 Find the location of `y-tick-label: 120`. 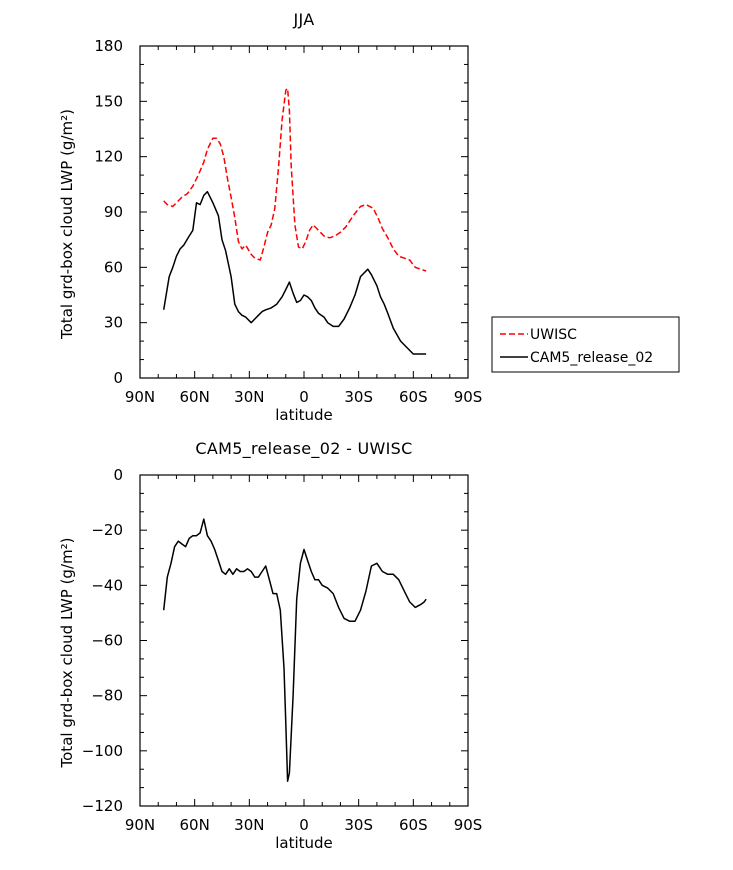

y-tick-label: 120 is located at coordinates (108, 157).